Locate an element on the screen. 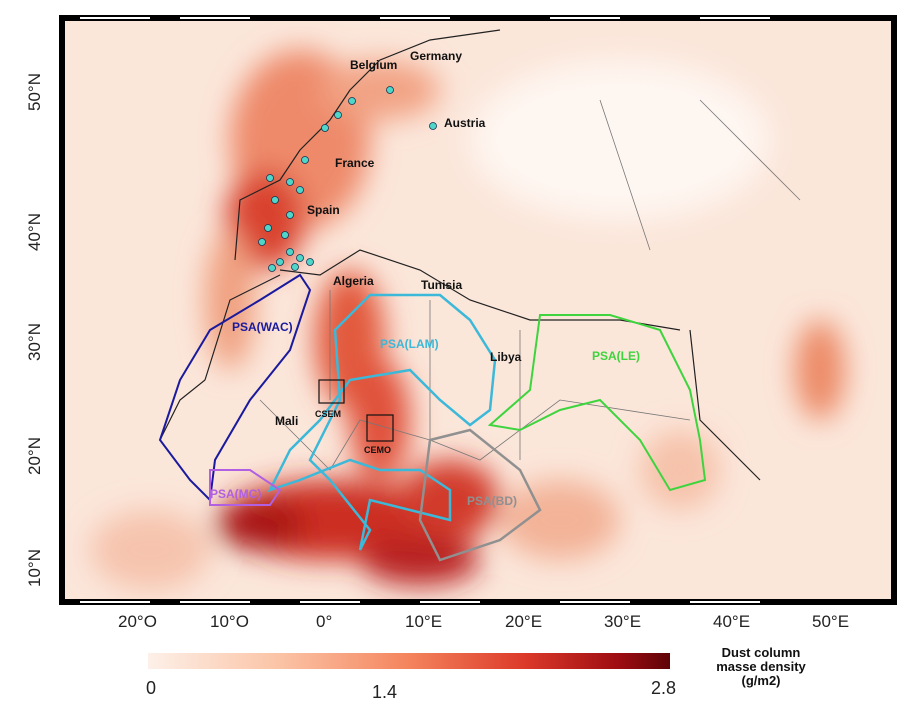 Image resolution: width=920 pixels, height=703 pixels. label-csem: CSEM is located at coordinates (328, 414).